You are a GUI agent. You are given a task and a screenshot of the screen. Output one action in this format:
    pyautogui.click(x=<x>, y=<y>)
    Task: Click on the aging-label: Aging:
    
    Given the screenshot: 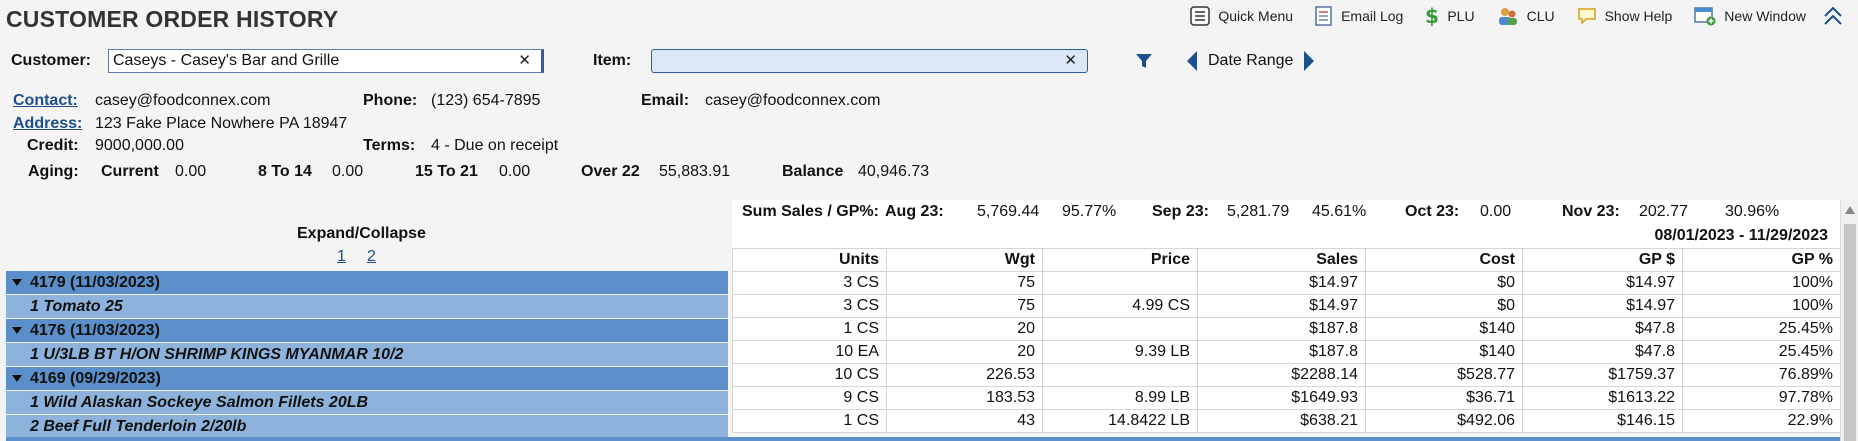 What is the action you would take?
    pyautogui.click(x=53, y=171)
    